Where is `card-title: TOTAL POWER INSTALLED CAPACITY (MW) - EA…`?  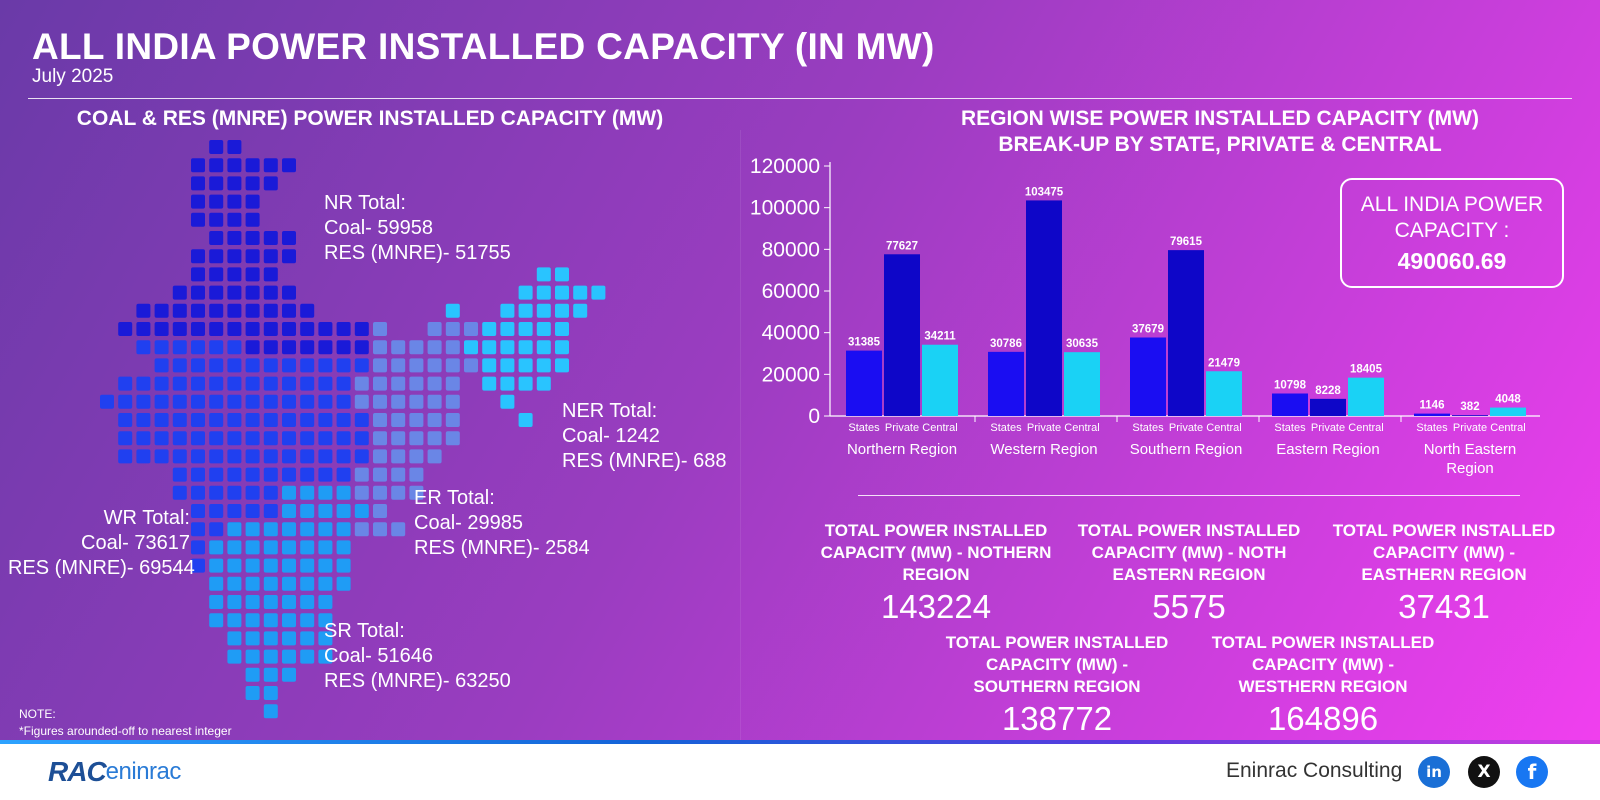 card-title: TOTAL POWER INSTALLED CAPACITY (MW) - EA… is located at coordinates (1444, 552).